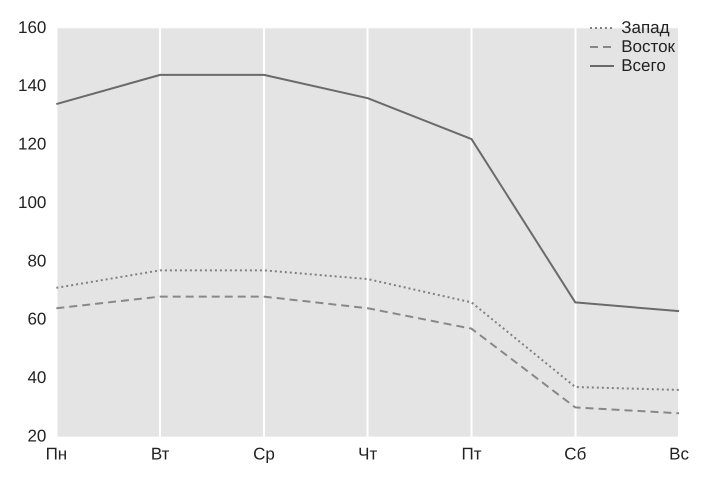 The width and height of the screenshot is (705, 481). What do you see at coordinates (679, 454) in the screenshot?
I see `x-tick-label: Вс` at bounding box center [679, 454].